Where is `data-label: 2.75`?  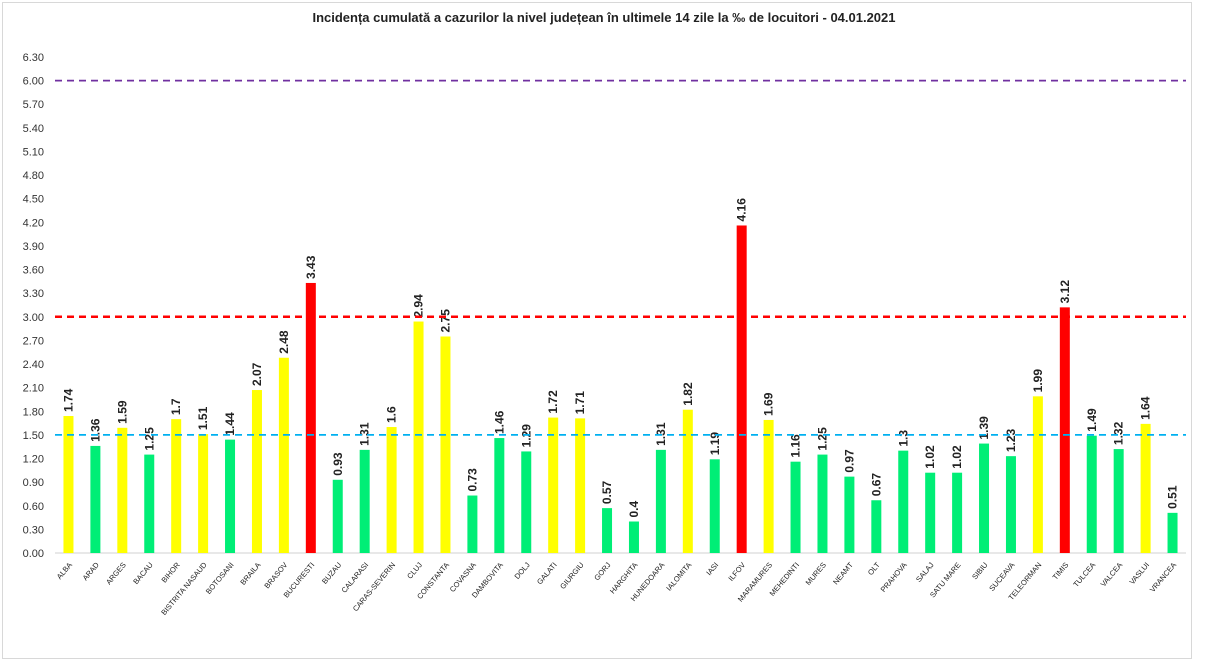 data-label: 2.75 is located at coordinates (445, 321).